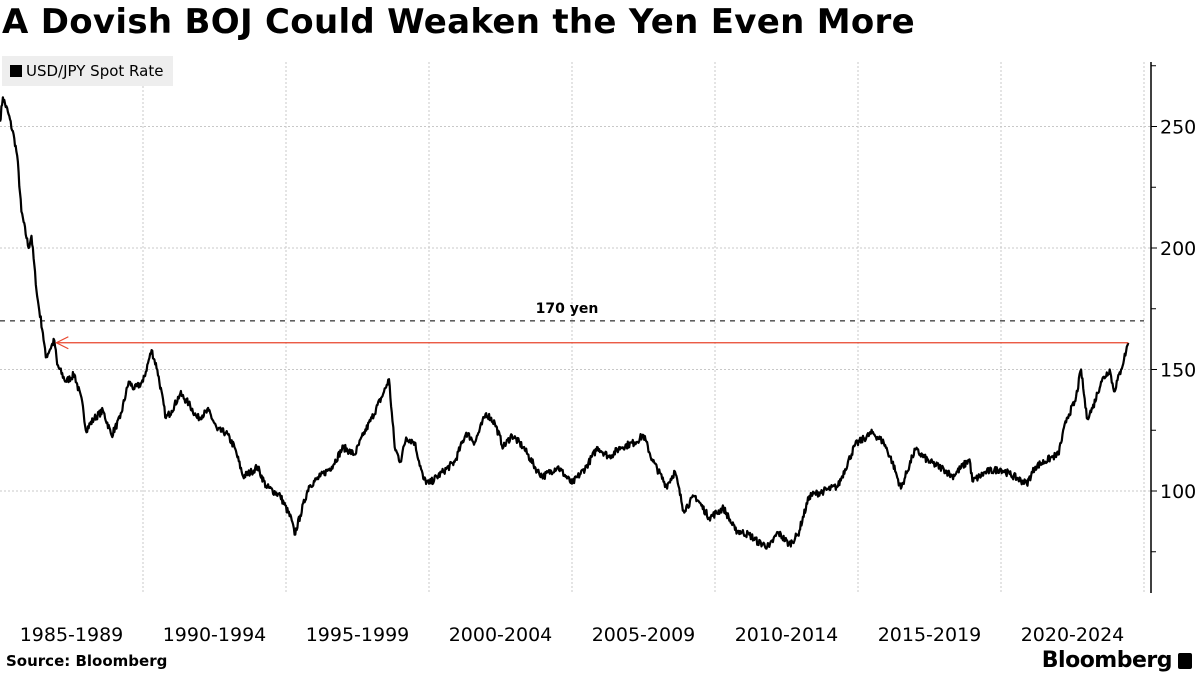 The width and height of the screenshot is (1200, 675). What do you see at coordinates (1107, 660) in the screenshot?
I see `brand-text: Bloomberg` at bounding box center [1107, 660].